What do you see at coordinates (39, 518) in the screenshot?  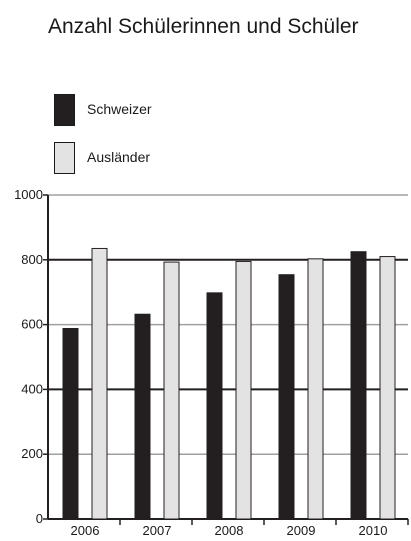 I see `y-tick-label: 0` at bounding box center [39, 518].